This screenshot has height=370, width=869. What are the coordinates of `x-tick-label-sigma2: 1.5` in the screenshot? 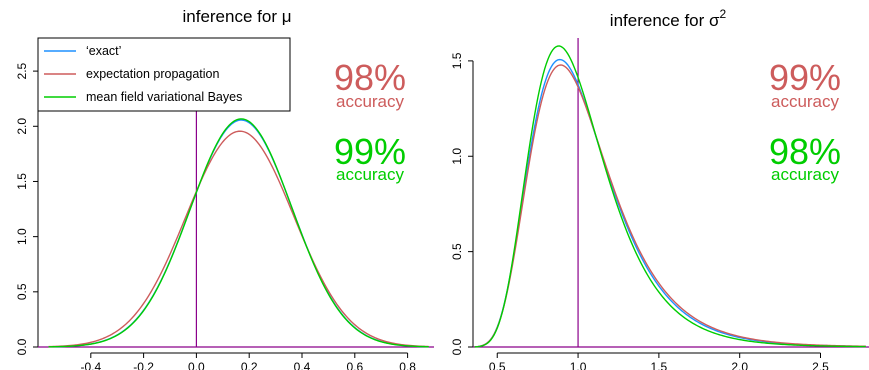 It's located at (659, 365).